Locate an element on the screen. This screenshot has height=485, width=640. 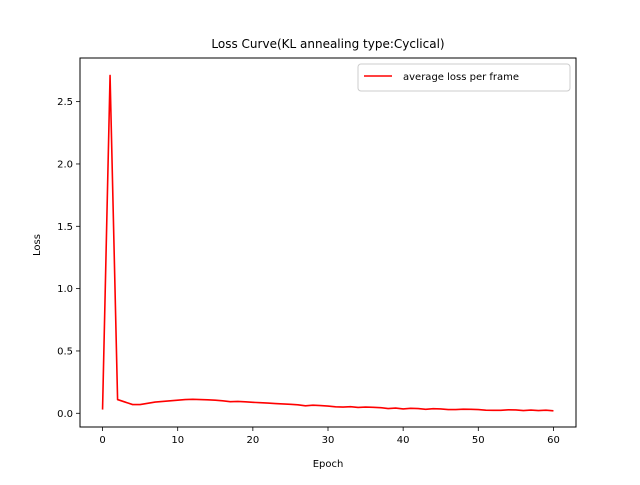
legend-box is located at coordinates (464, 77).